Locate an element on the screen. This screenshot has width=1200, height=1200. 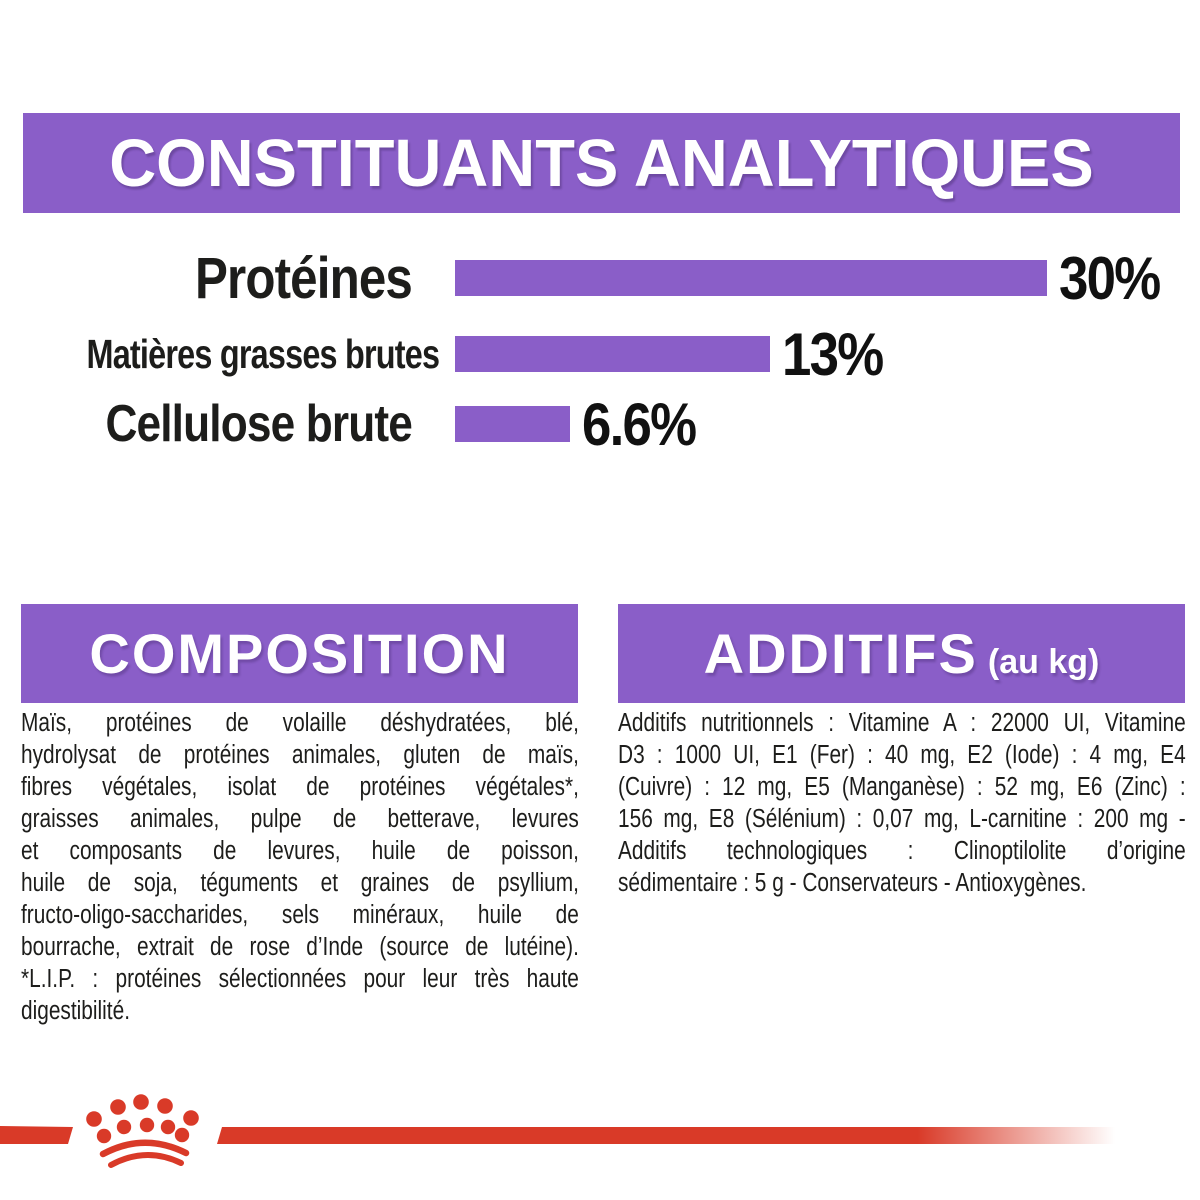
chart-value-label: 13% is located at coordinates (833, 354).